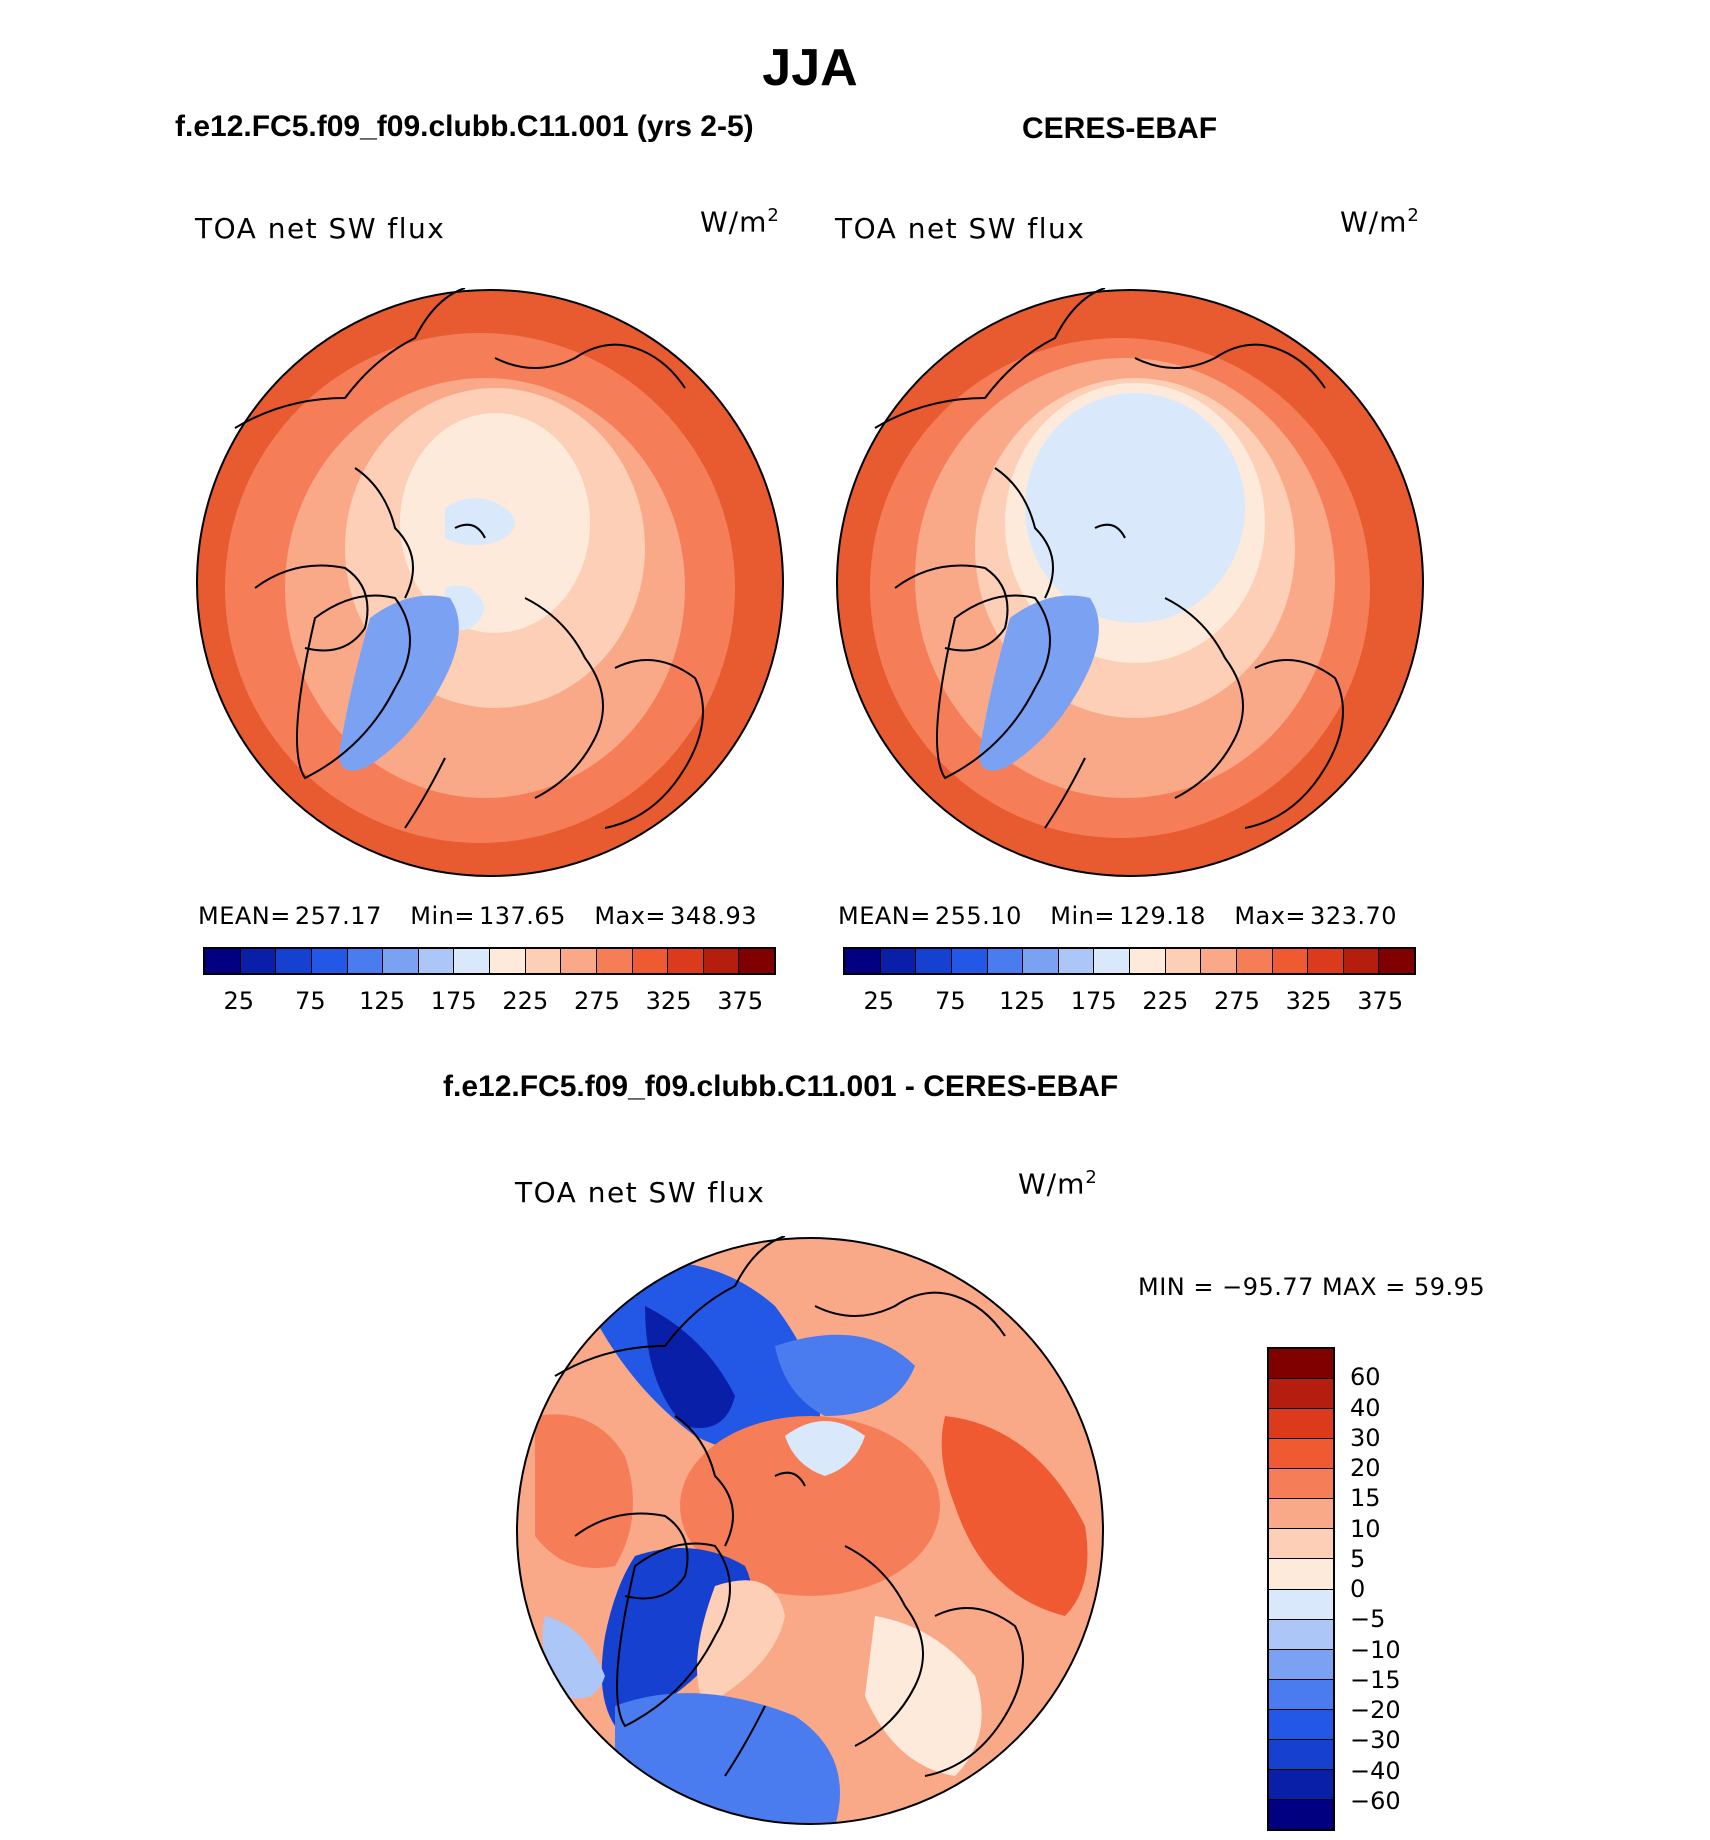 The height and width of the screenshot is (1840, 1710). I want to click on colorbar-tick-label: −40, so click(1375, 1770).